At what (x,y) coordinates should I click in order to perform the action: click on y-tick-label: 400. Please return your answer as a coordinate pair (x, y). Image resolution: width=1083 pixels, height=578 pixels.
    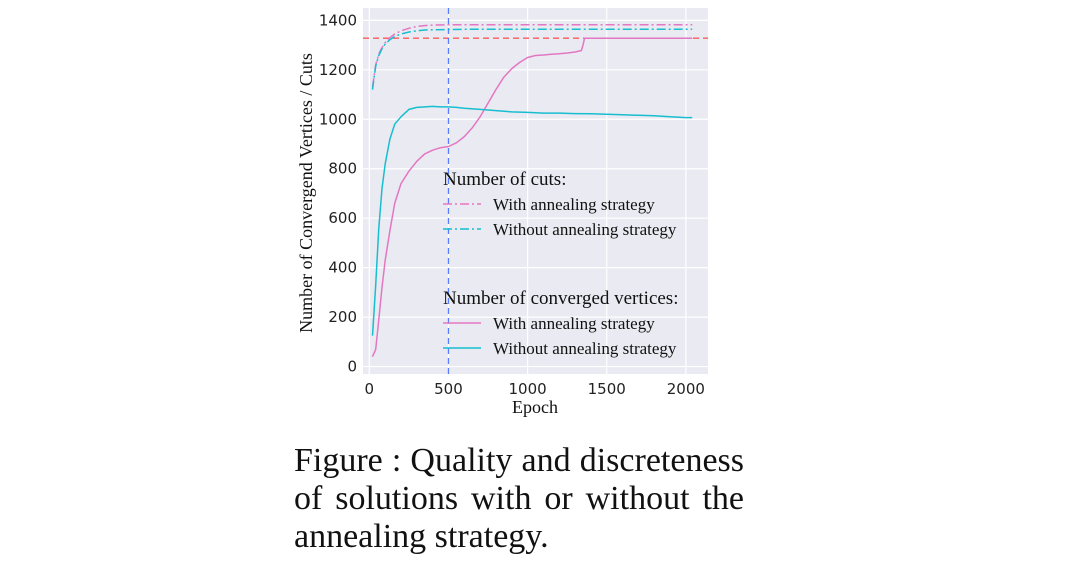
    Looking at the image, I should click on (342, 268).